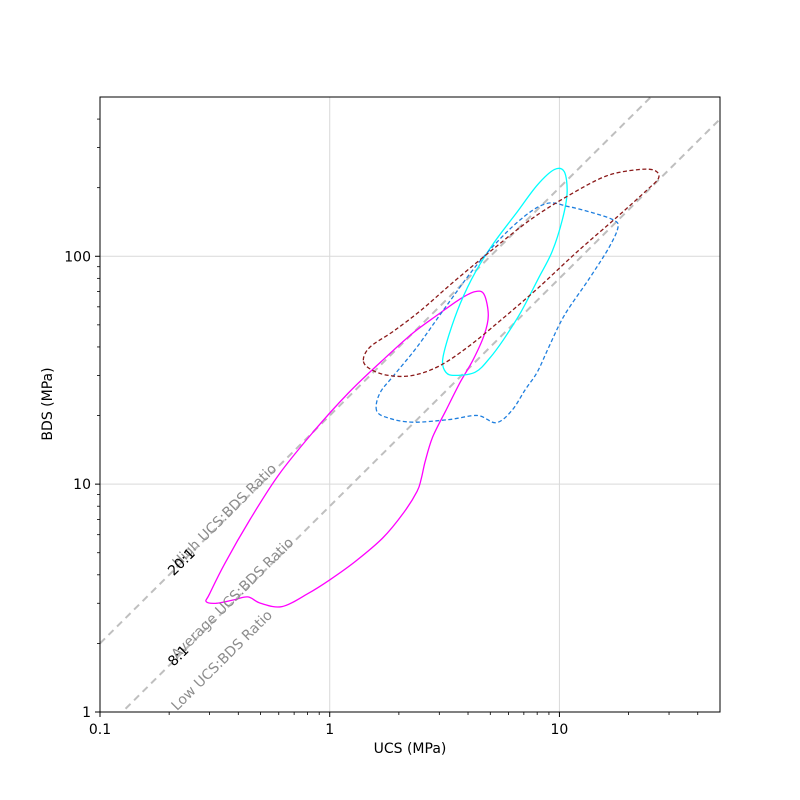  I want to click on x-tick-label: 10, so click(560, 730).